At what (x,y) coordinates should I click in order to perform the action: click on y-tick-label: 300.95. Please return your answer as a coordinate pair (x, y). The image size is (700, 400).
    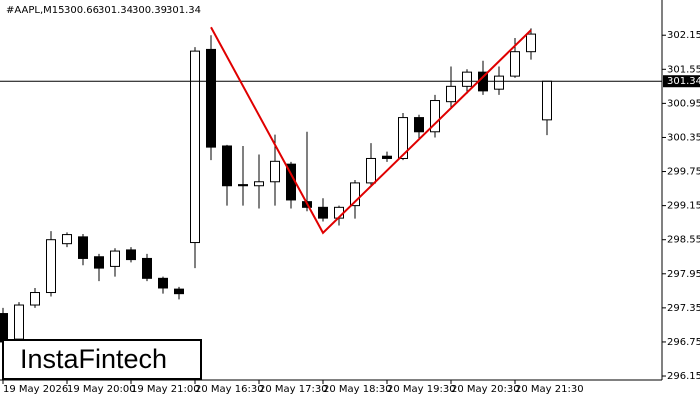
    Looking at the image, I should click on (683, 103).